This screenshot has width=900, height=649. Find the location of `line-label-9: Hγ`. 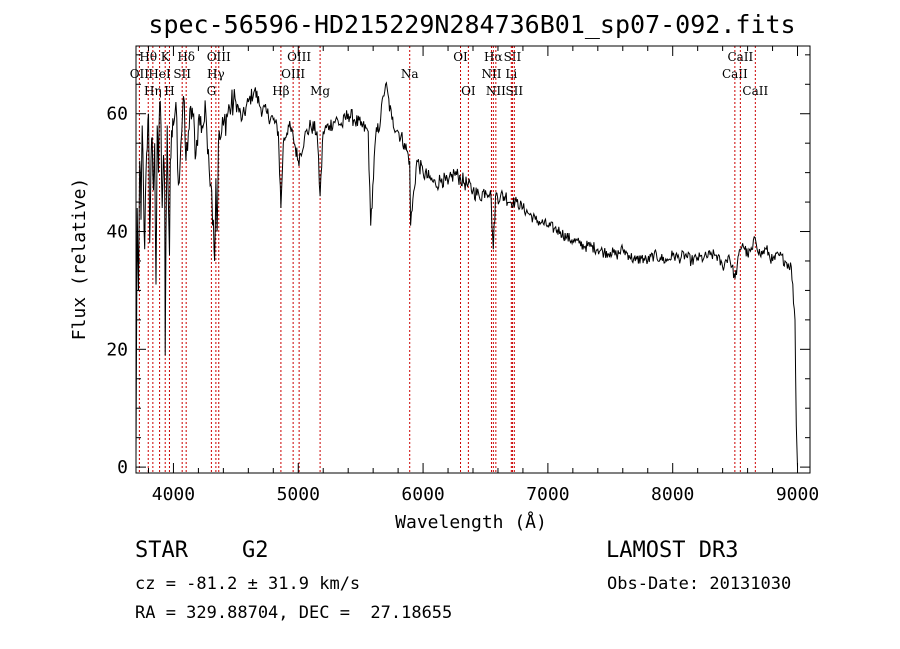

line-label-9: Hγ is located at coordinates (216, 74).